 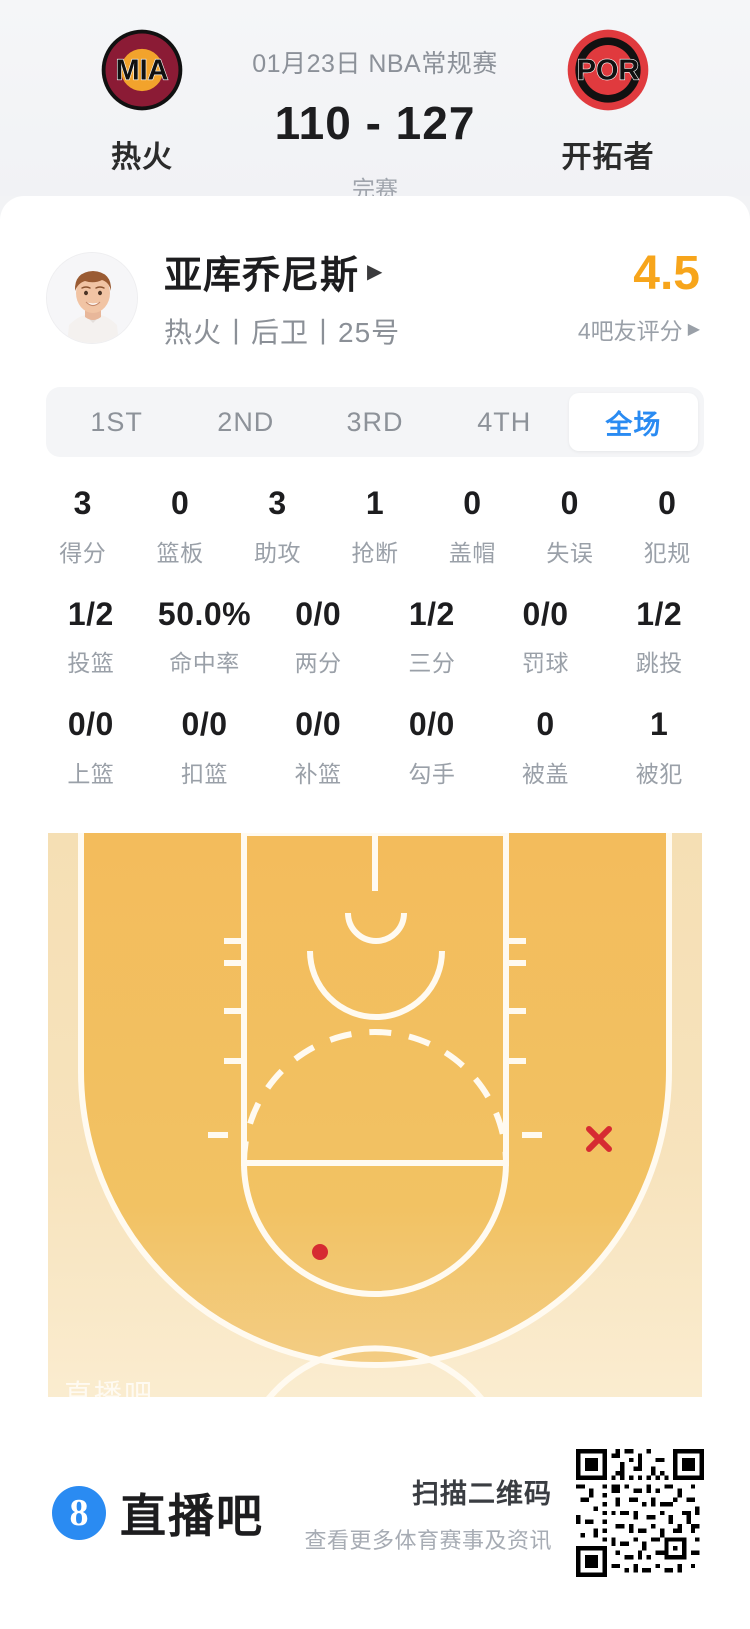 What do you see at coordinates (92, 297) in the screenshot?
I see `player-avatar` at bounding box center [92, 297].